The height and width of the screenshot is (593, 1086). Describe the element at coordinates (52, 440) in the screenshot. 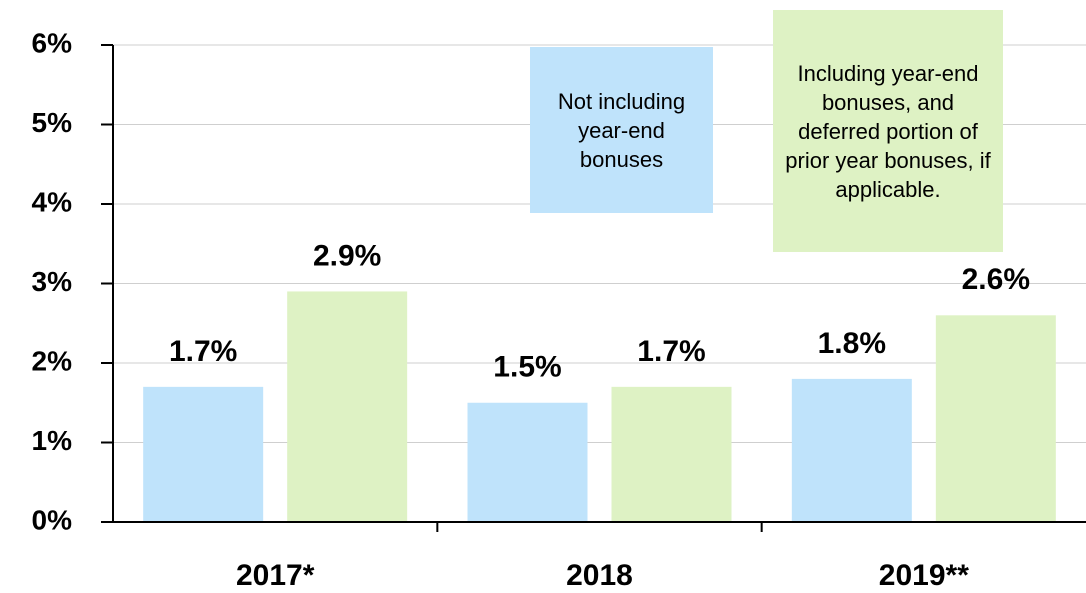

I see `y-tick-label: 1%` at that location.